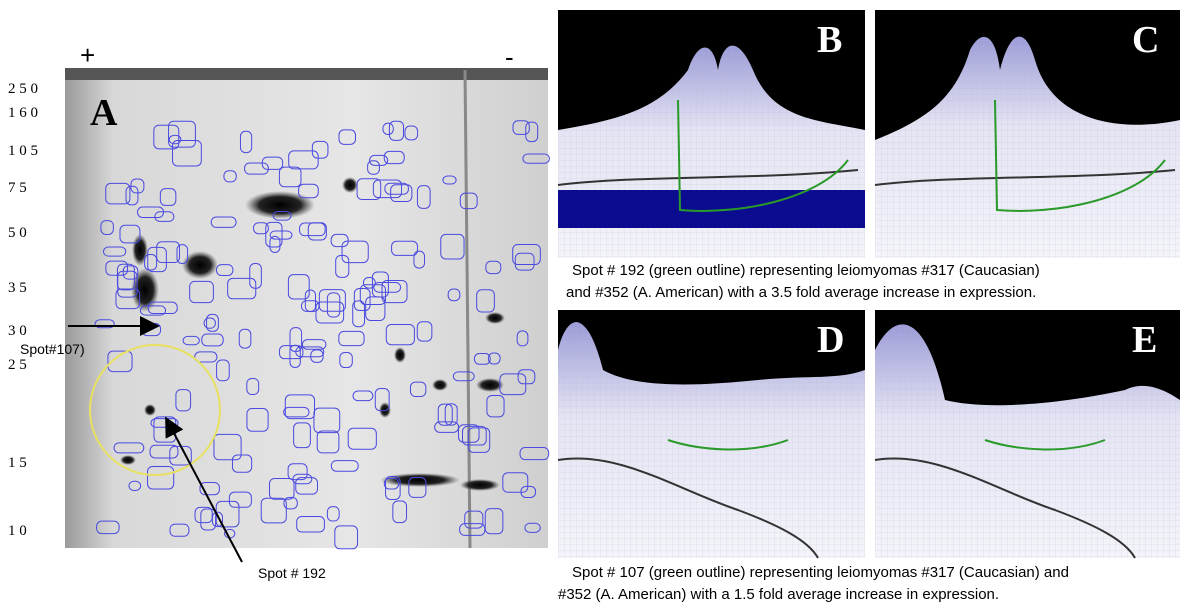  What do you see at coordinates (467, 309) in the screenshot?
I see `gel-streak` at bounding box center [467, 309].